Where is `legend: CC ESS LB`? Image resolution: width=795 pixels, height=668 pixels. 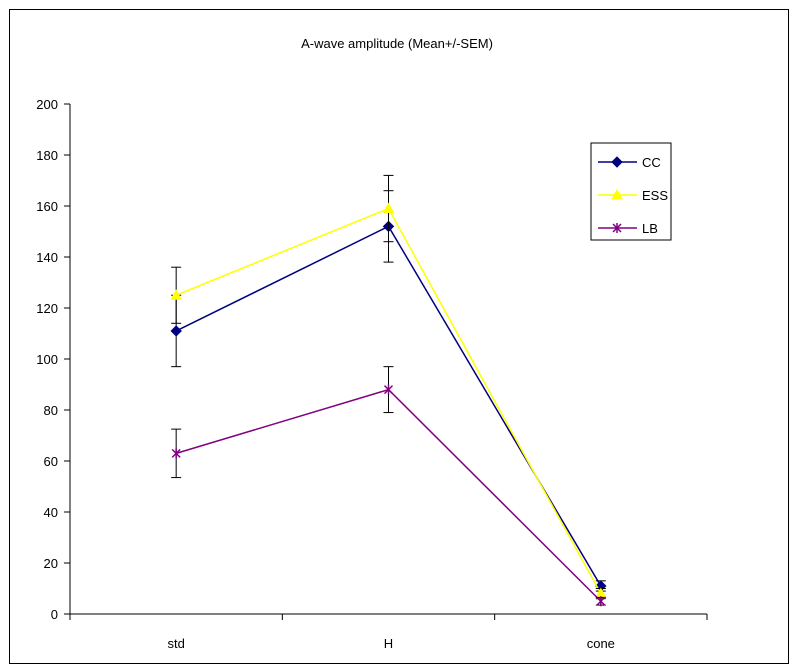 legend: CC ESS LB is located at coordinates (631, 191).